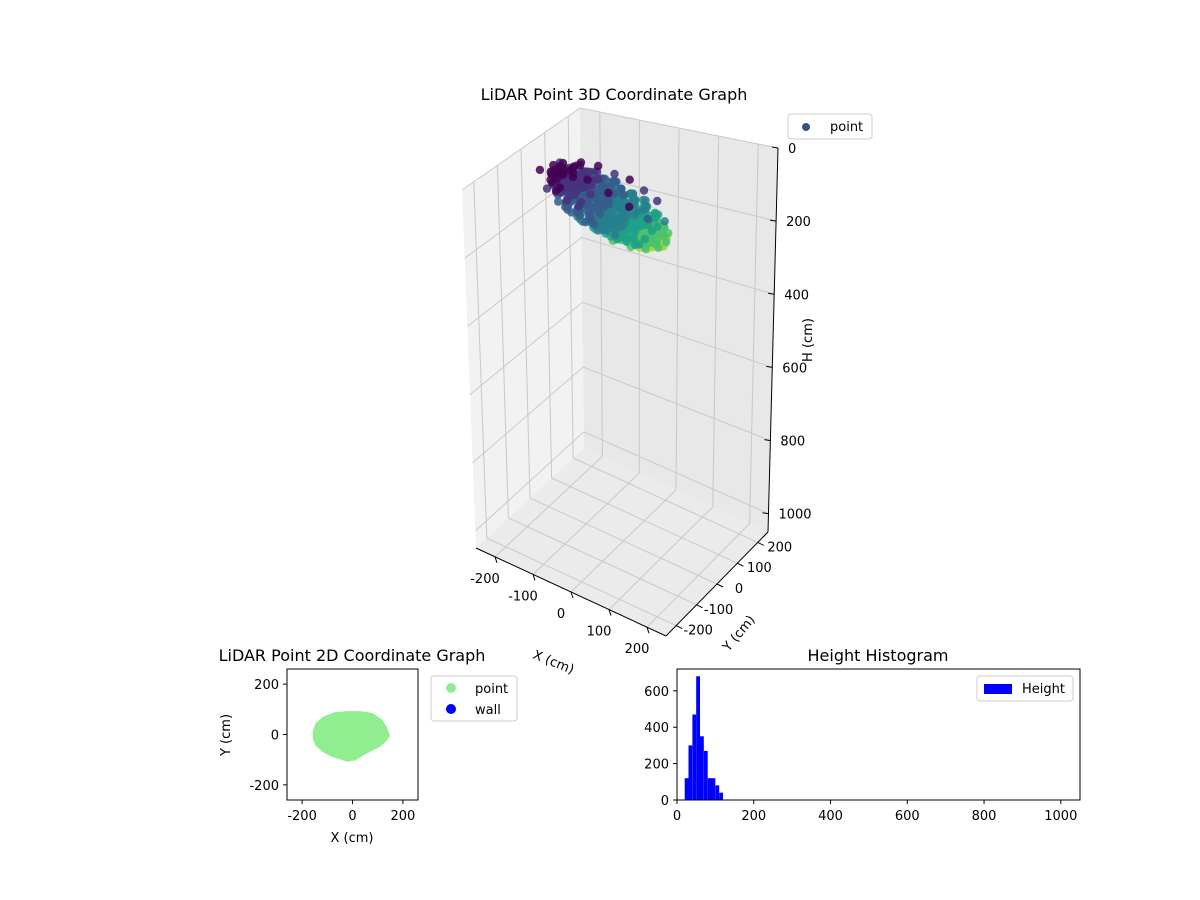  Describe the element at coordinates (907, 816) in the screenshot. I see `x-tick-label-hist: 600` at that location.